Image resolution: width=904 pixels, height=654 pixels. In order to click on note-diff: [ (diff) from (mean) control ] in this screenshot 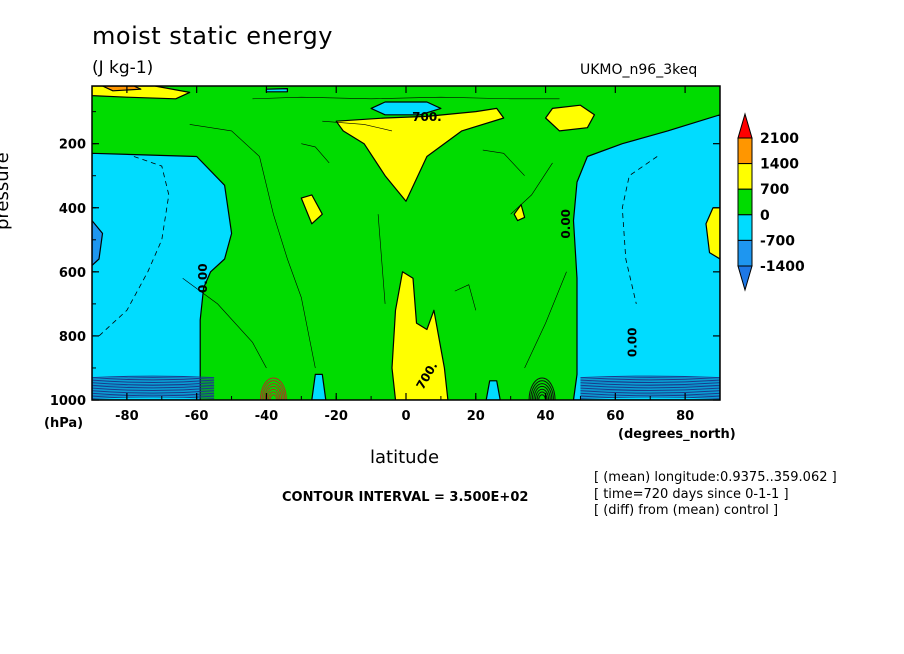, I will do `click(686, 510)`.